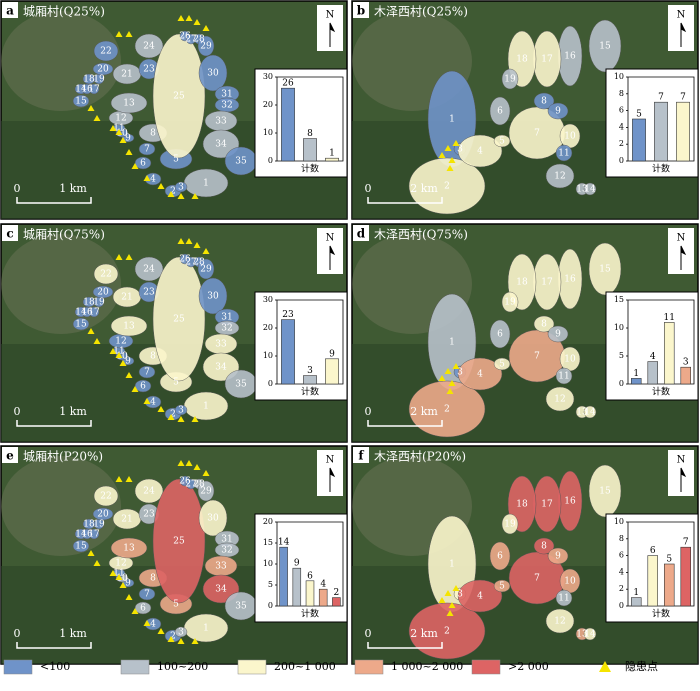  I want to click on zone-label: 15, so click(605, 270).